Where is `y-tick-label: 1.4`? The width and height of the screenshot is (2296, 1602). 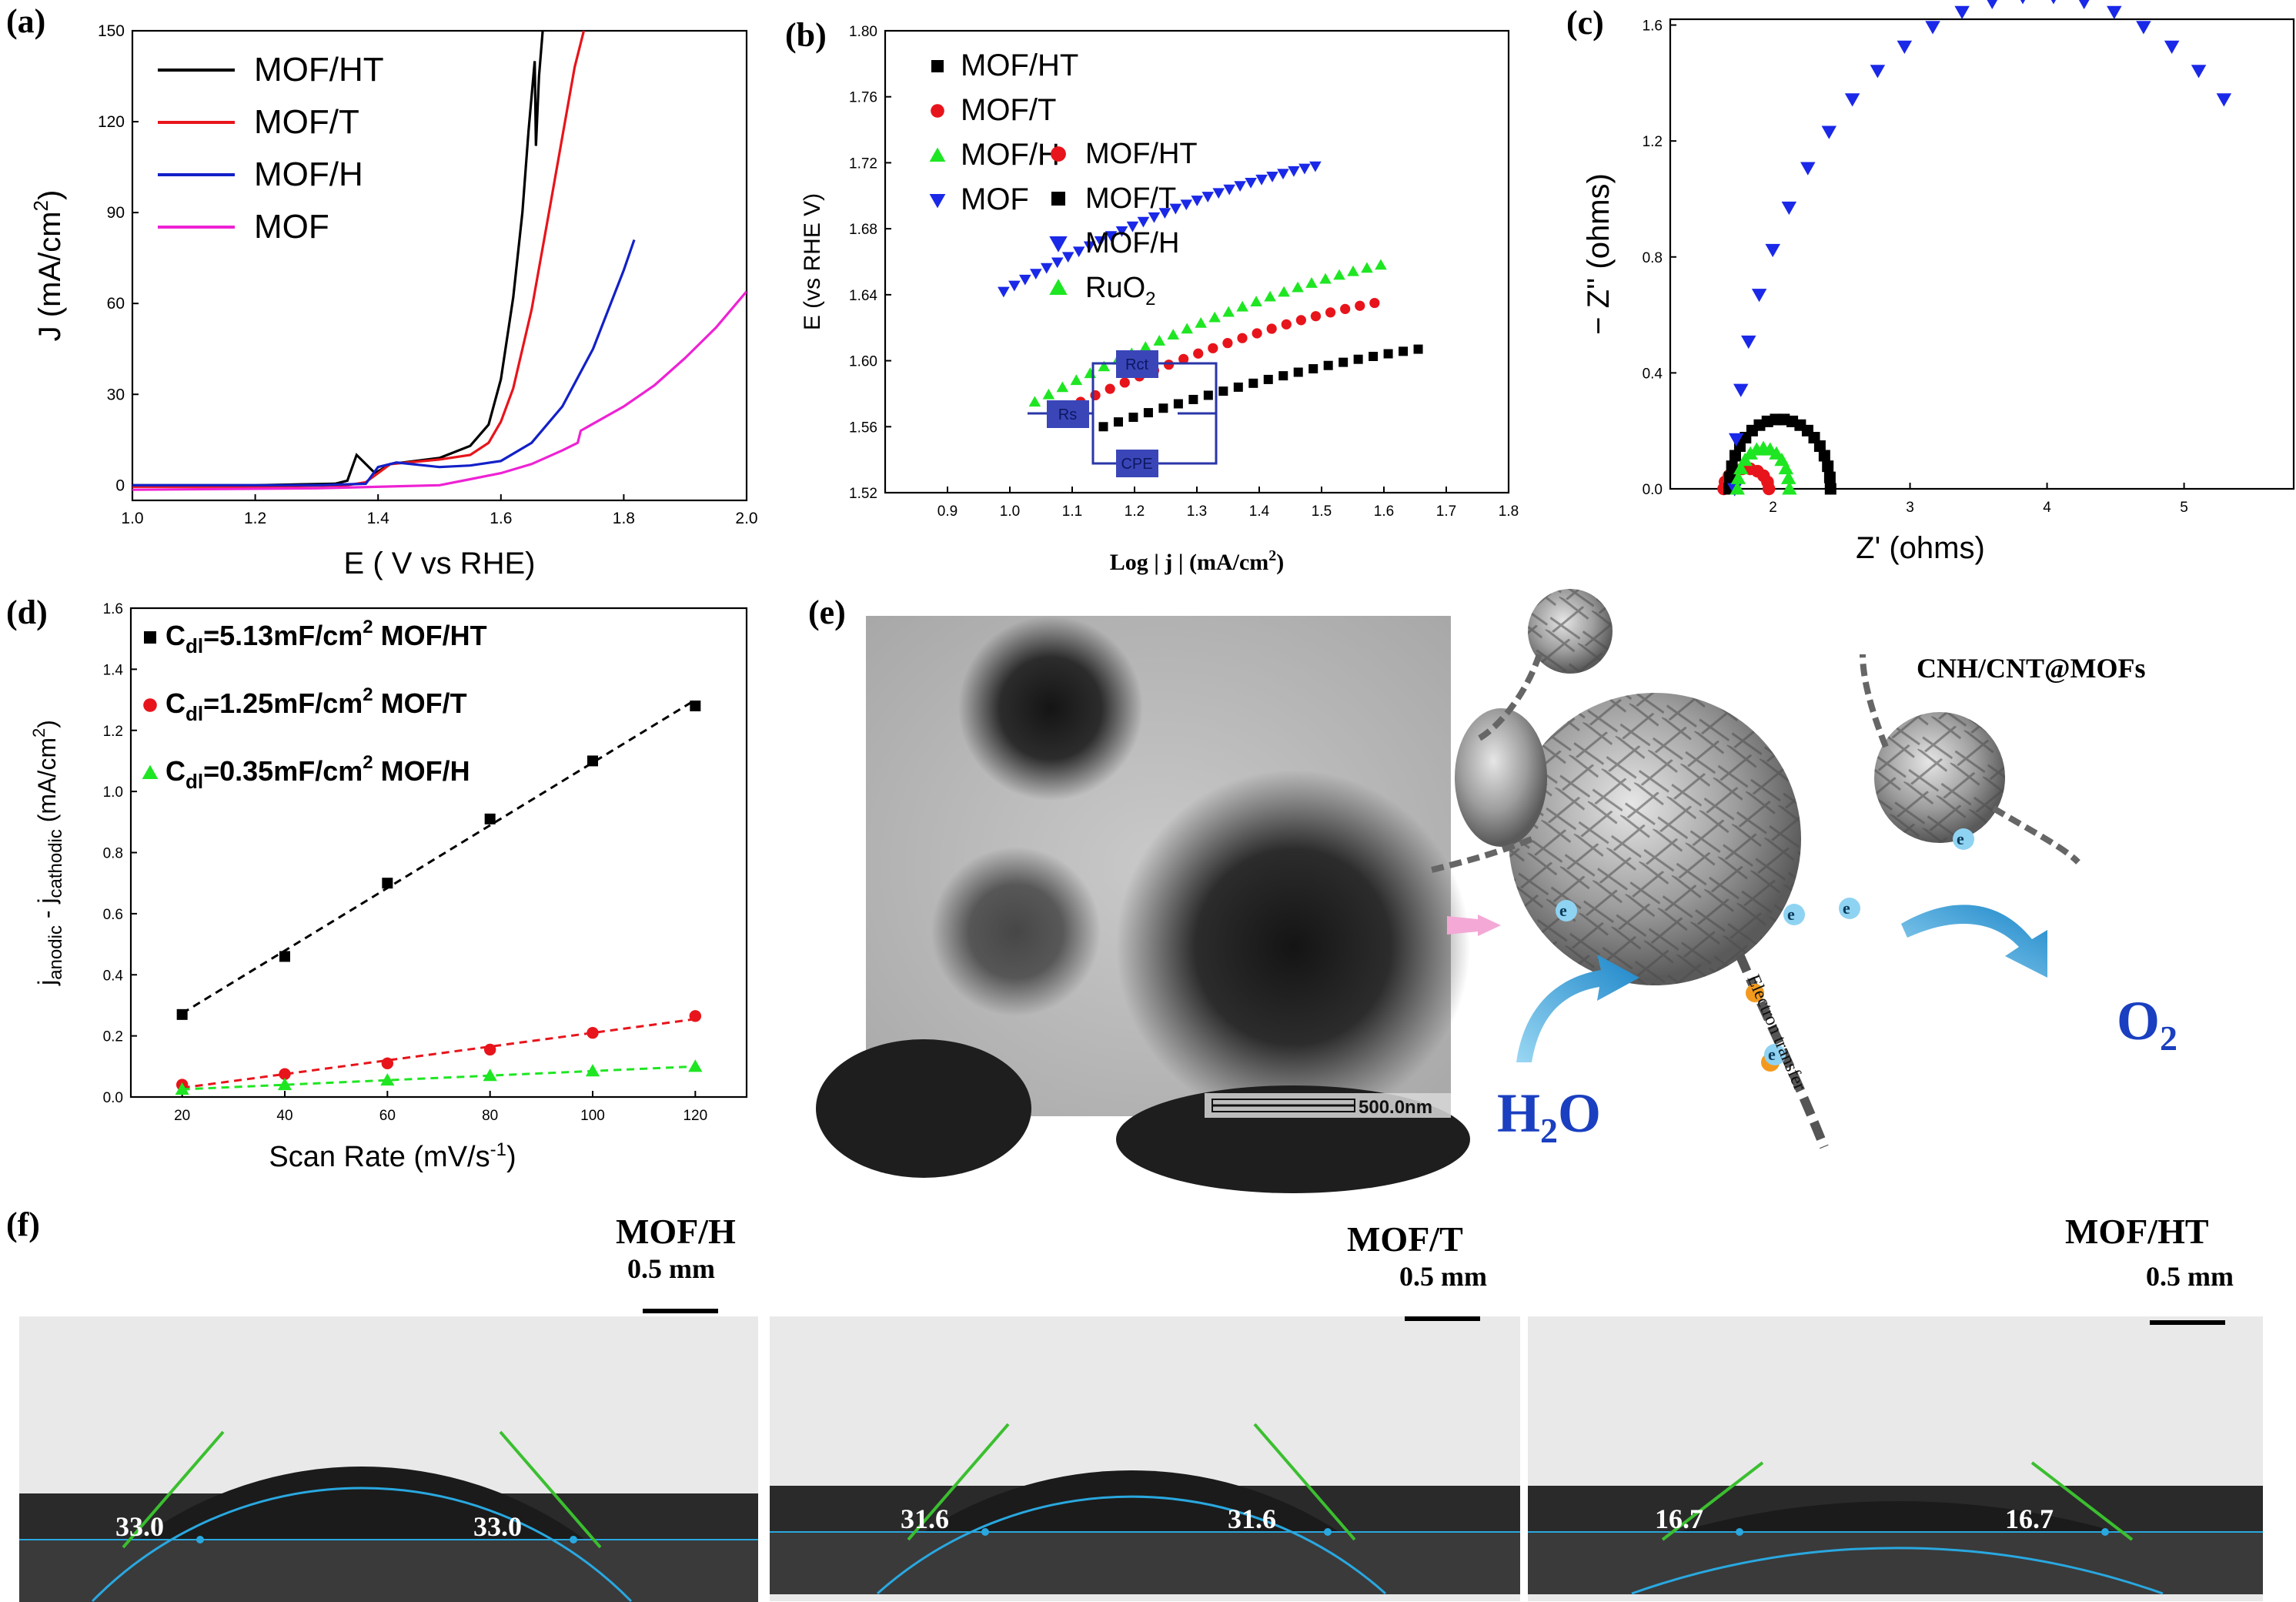
y-tick-label: 1.4 is located at coordinates (113, 670).